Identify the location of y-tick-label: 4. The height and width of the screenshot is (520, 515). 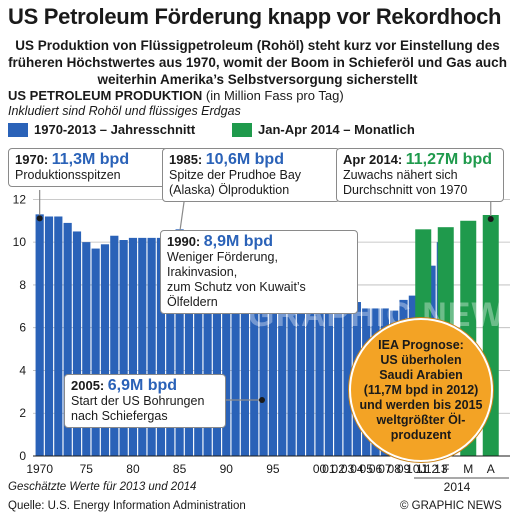
(22, 370).